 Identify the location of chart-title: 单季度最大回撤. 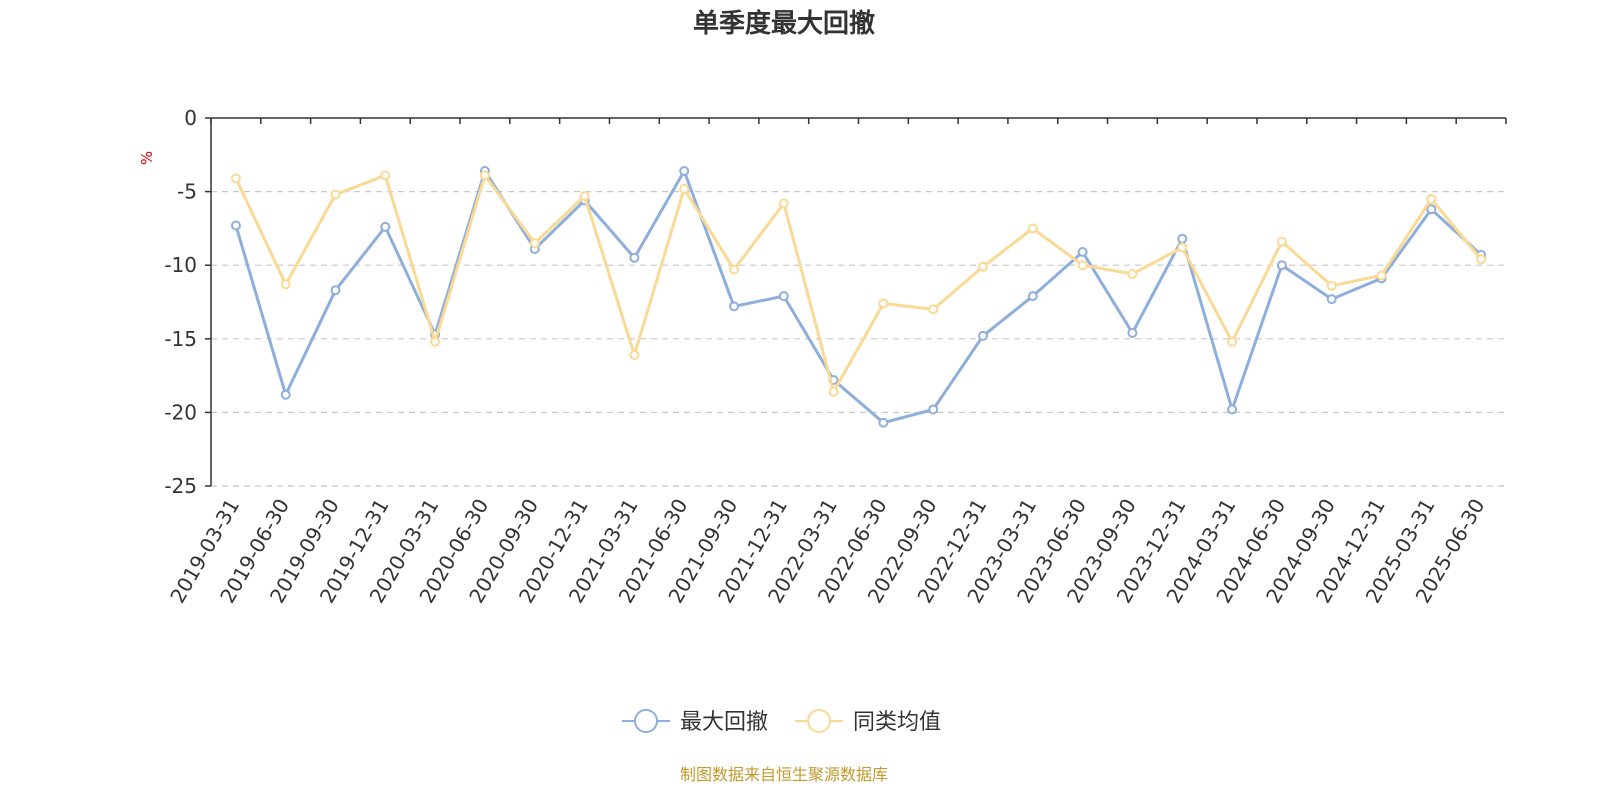
(784, 23).